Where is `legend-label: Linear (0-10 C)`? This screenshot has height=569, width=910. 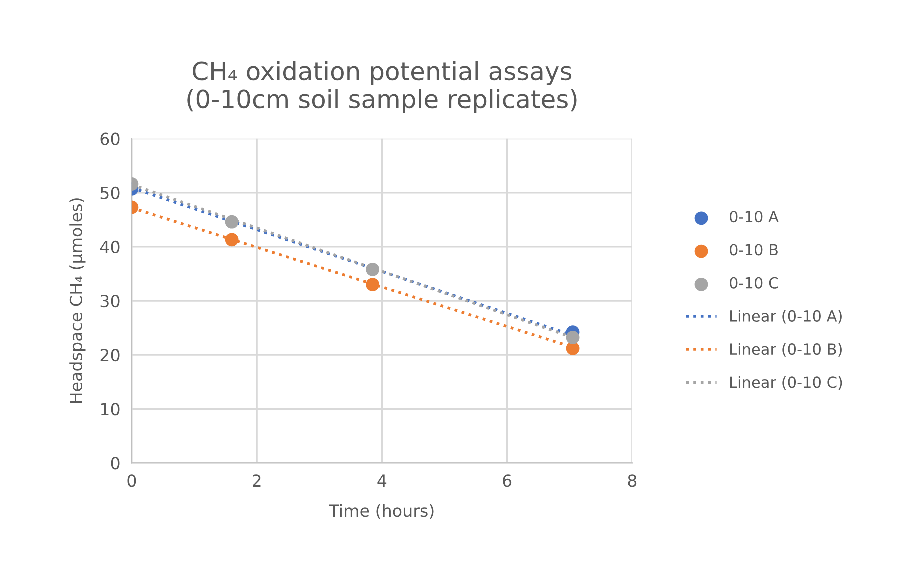
legend-label: Linear (0-10 C) is located at coordinates (786, 383).